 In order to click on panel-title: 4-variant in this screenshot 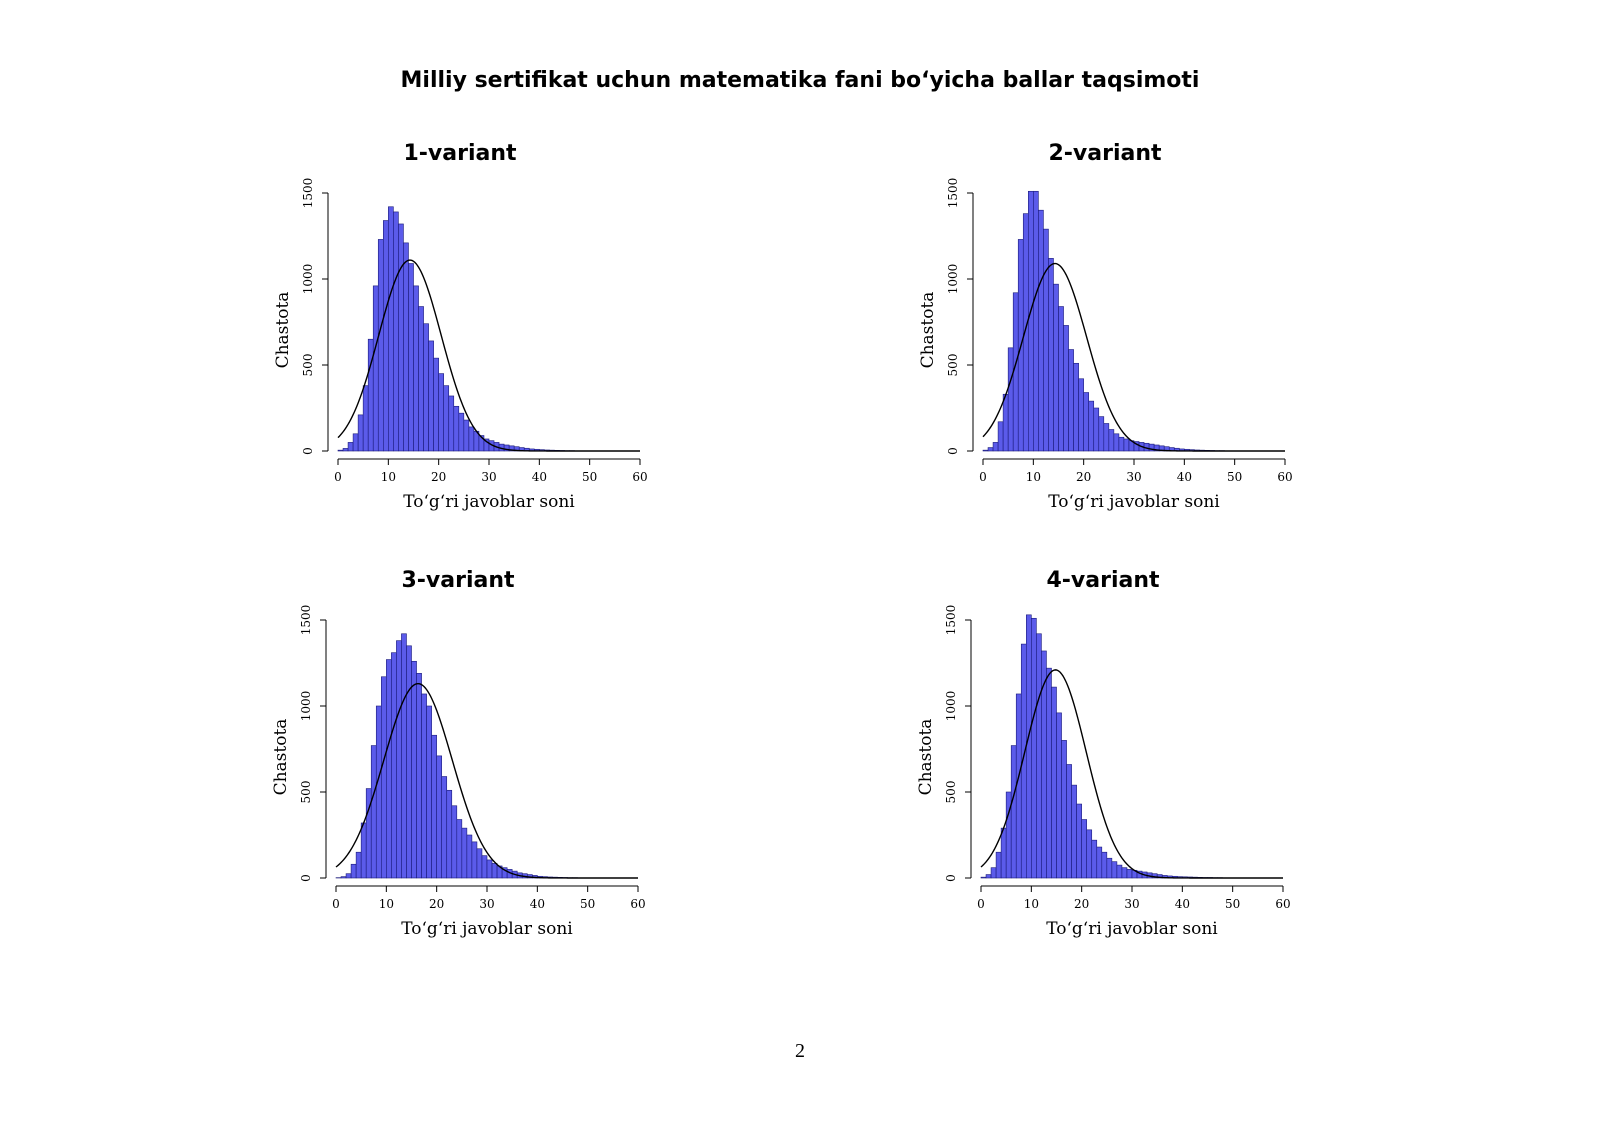, I will do `click(1103, 580)`.